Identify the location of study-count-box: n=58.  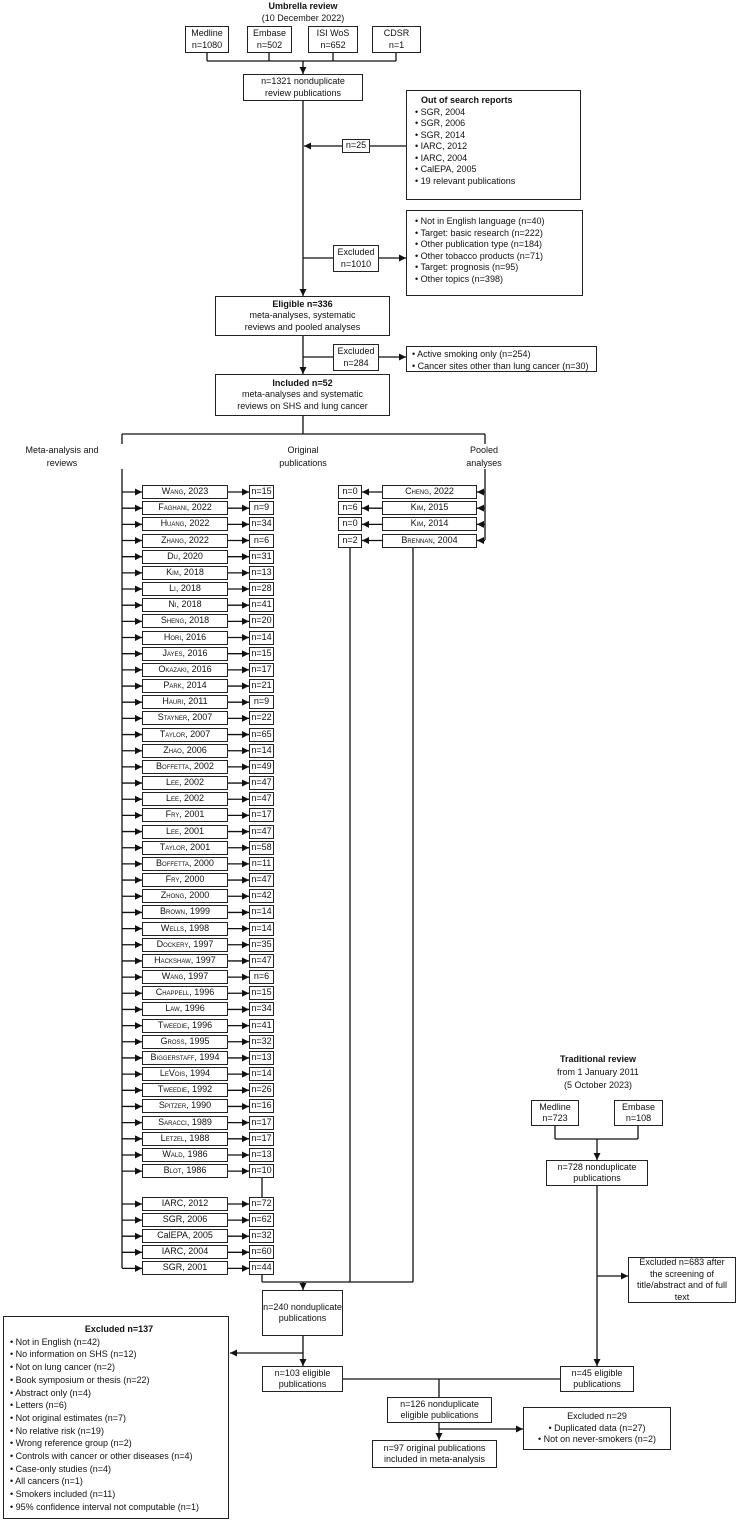
(261, 847).